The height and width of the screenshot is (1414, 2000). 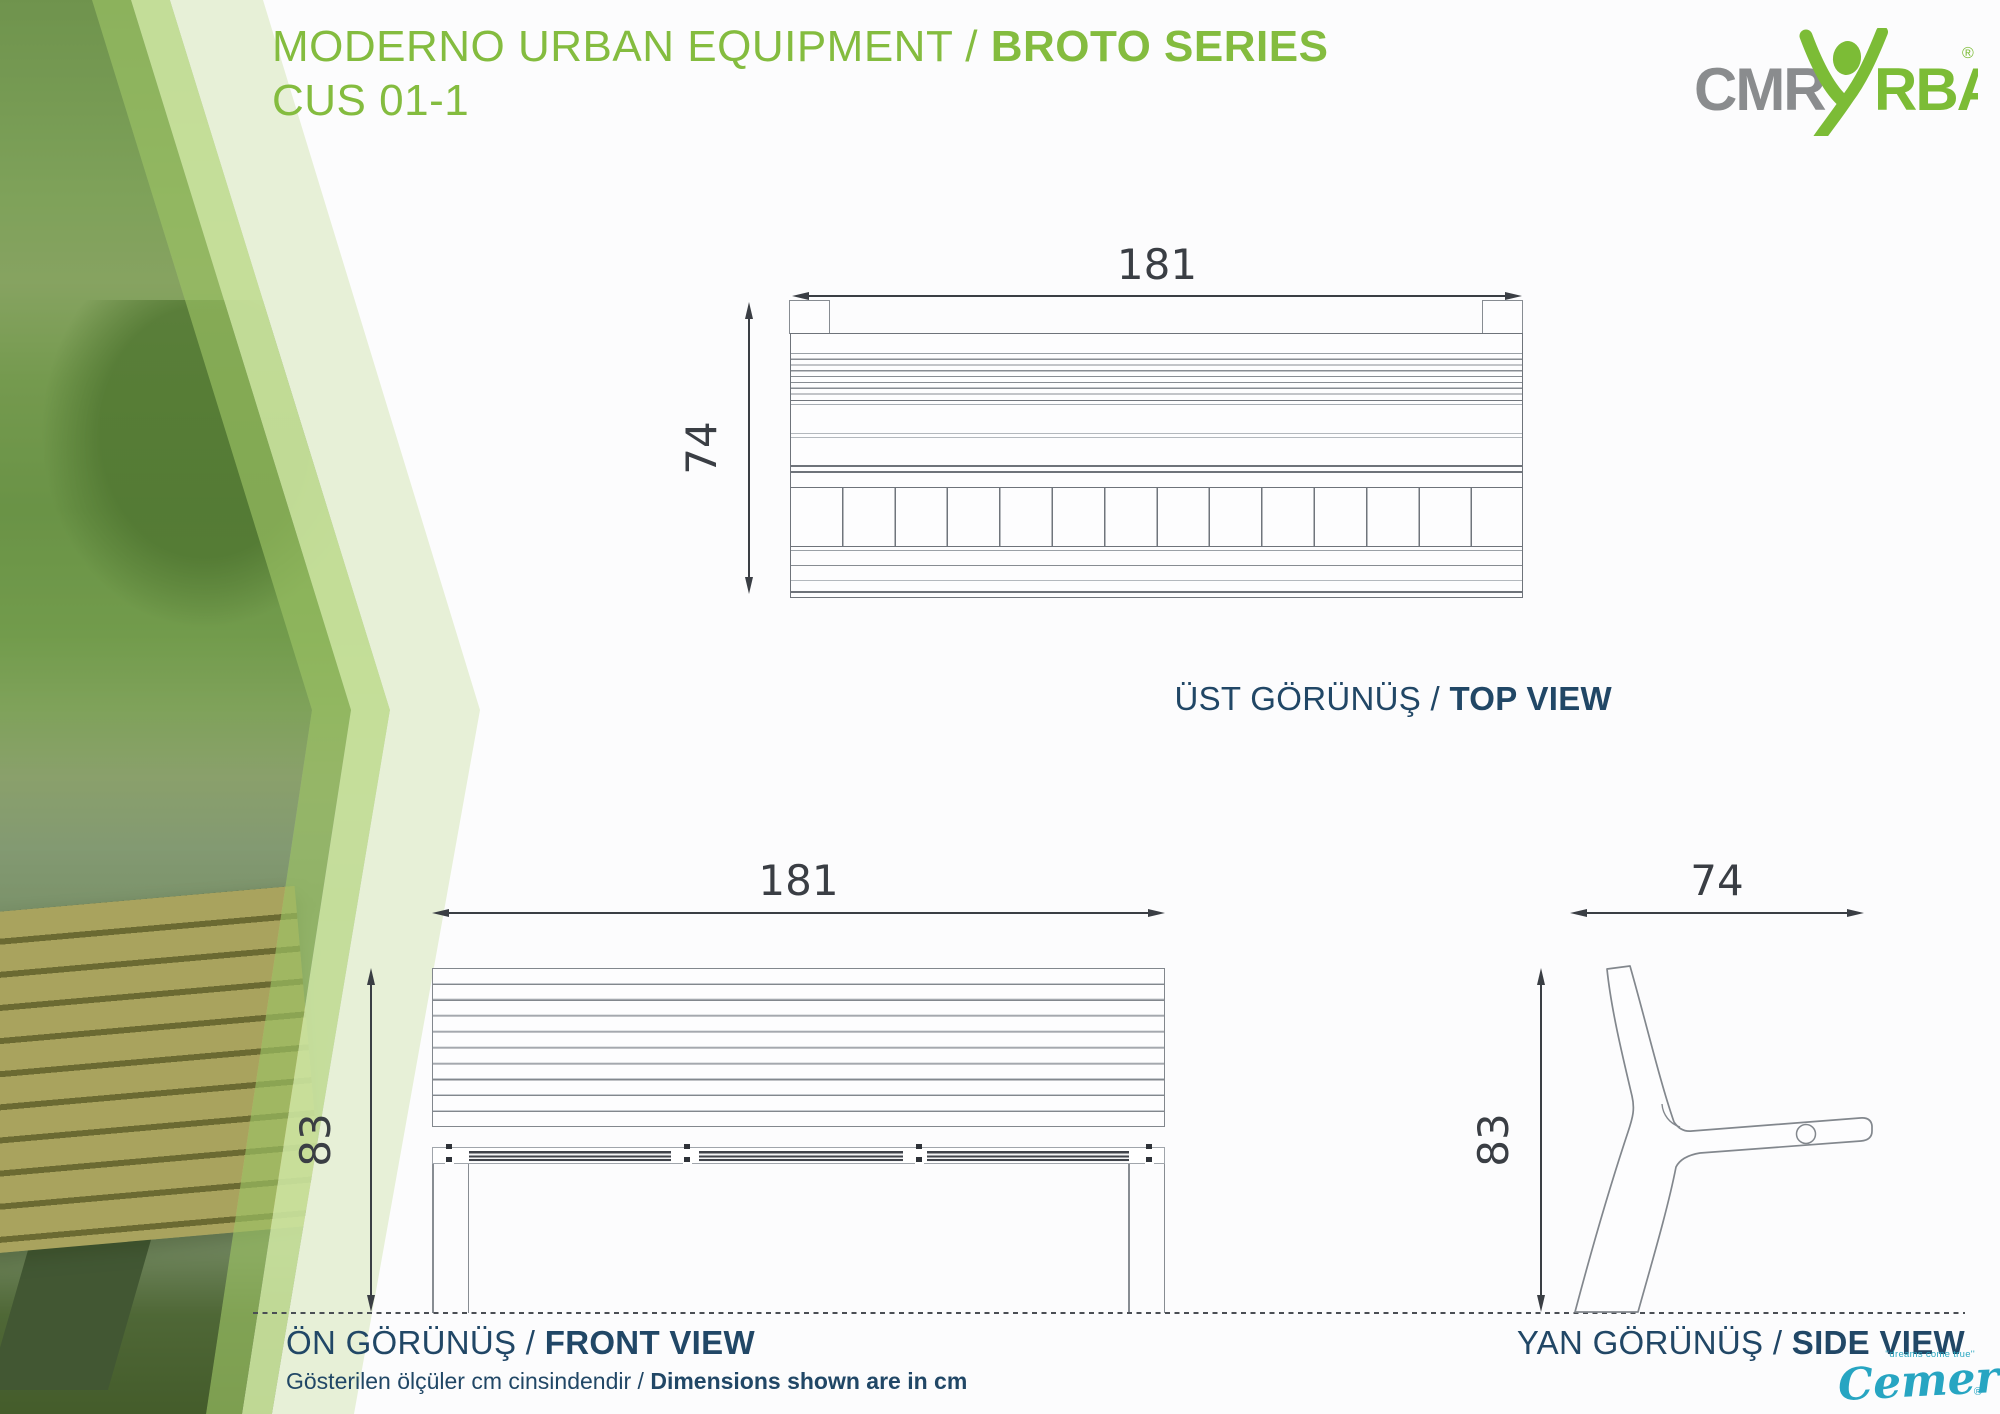 I want to click on front-view-label-en: FRONT VIEW, so click(x=649, y=1342).